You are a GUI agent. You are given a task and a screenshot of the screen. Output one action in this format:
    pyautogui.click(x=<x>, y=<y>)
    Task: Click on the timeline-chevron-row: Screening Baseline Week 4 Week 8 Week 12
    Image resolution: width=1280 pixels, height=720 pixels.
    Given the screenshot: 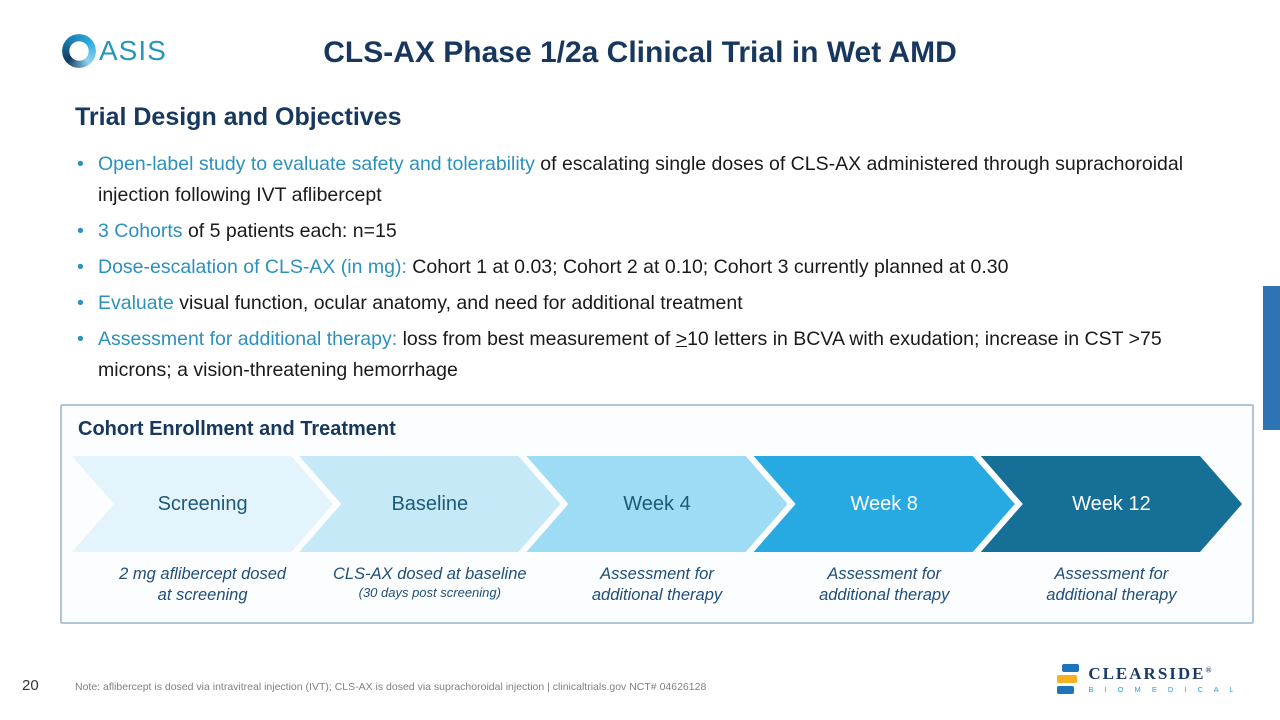 What is the action you would take?
    pyautogui.click(x=657, y=504)
    